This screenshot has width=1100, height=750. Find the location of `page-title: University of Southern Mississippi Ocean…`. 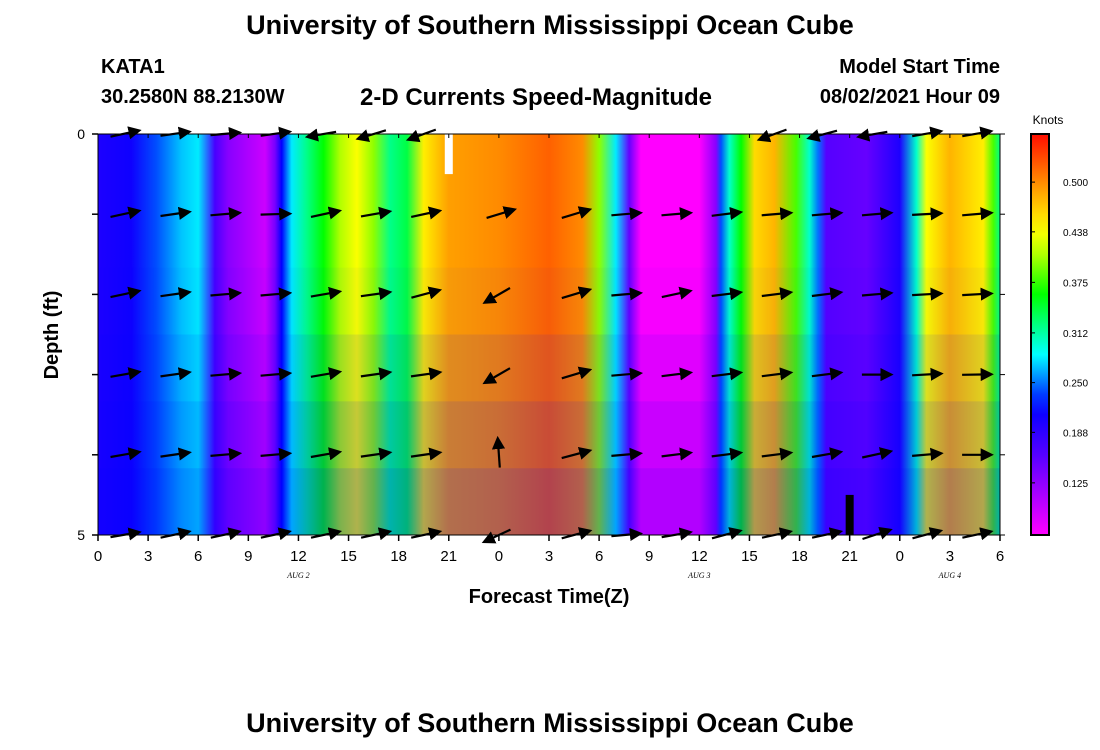

page-title: University of Southern Mississippi Ocean… is located at coordinates (550, 25).